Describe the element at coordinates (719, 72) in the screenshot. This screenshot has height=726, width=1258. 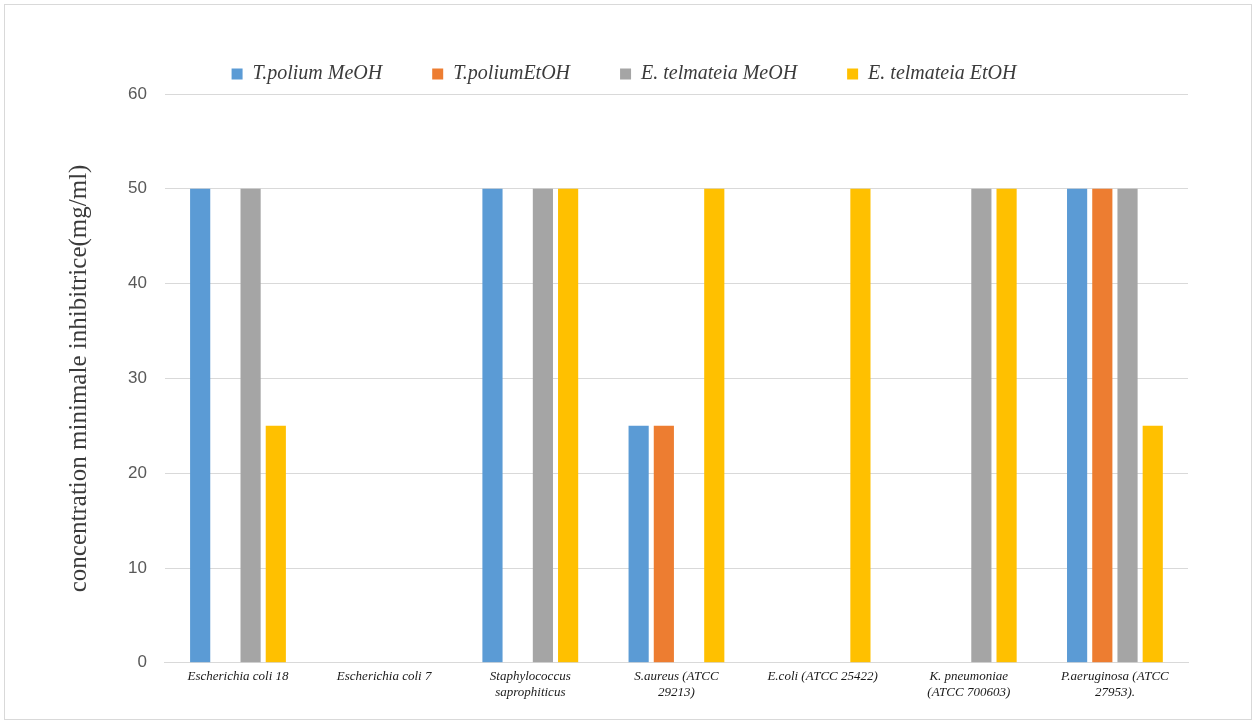
I see `legend-label: E. telmateia MeOH` at that location.